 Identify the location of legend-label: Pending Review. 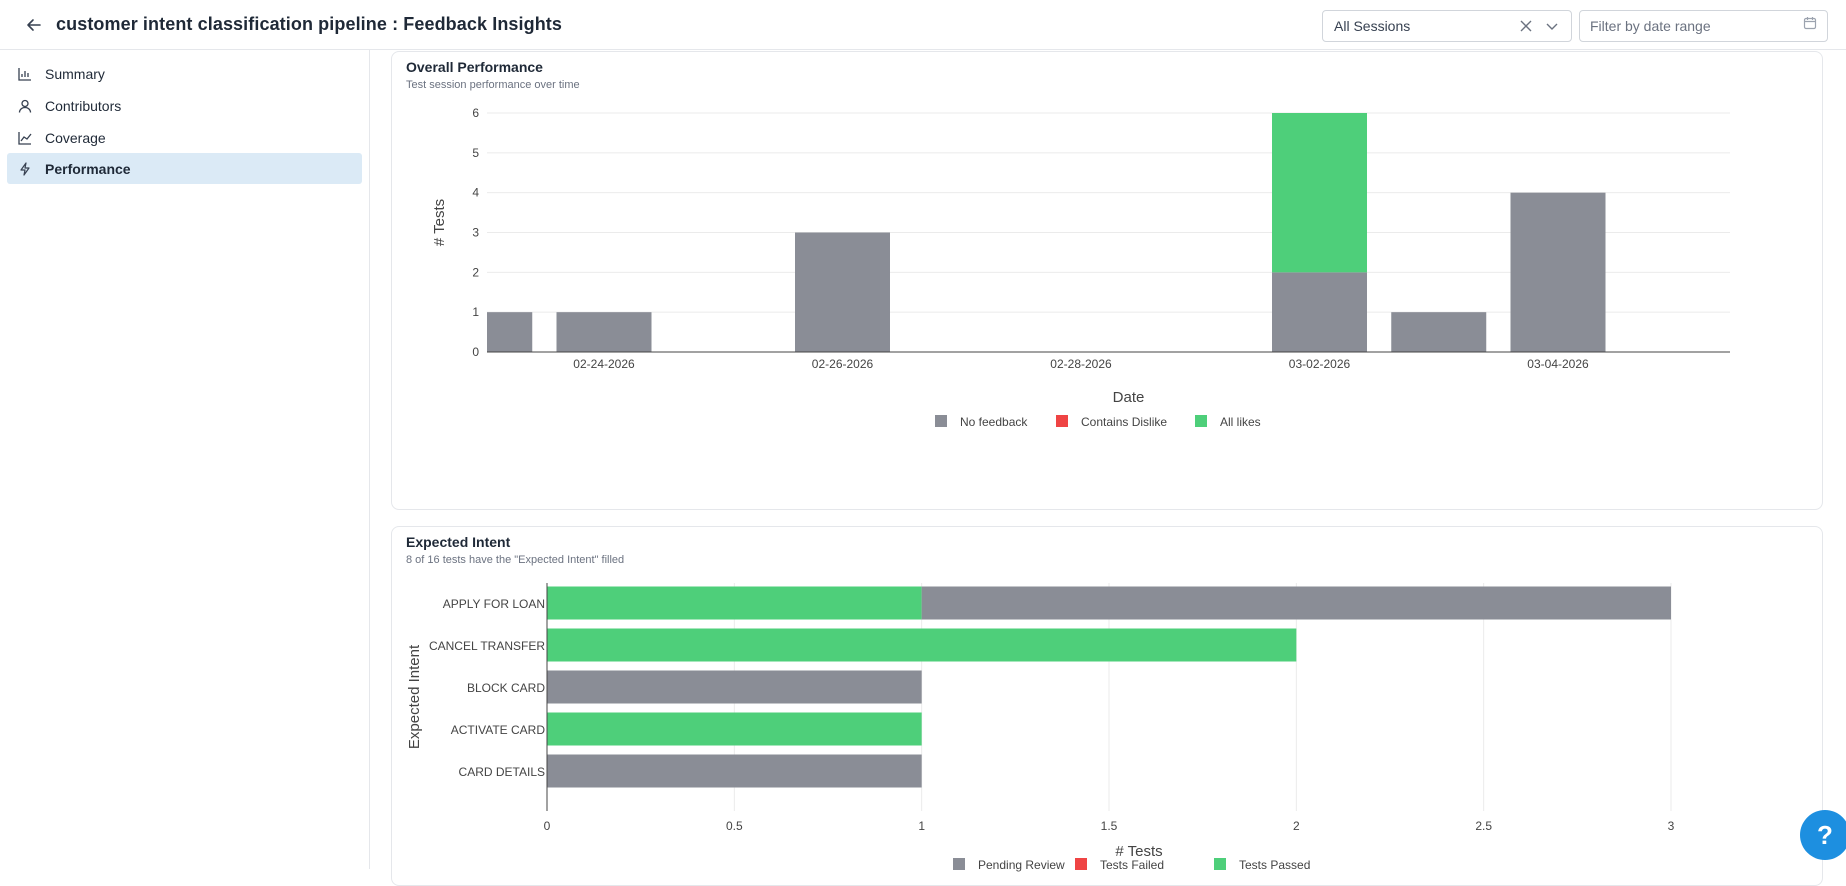
(1021, 865).